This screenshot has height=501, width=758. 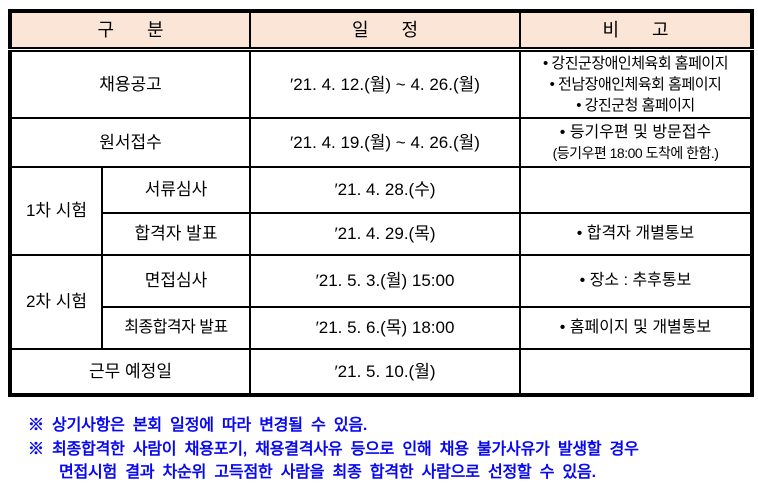 I want to click on remark-line: (등기우편 18:00 도착에 한함.), so click(x=635, y=152).